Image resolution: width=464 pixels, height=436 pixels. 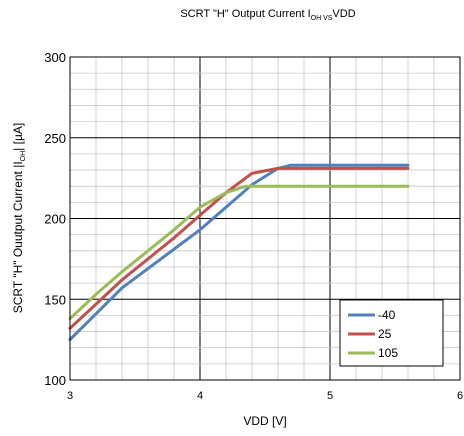 I want to click on y-axis-label-main: SCRT "H" Ouutput Current |I, so click(x=18, y=237).